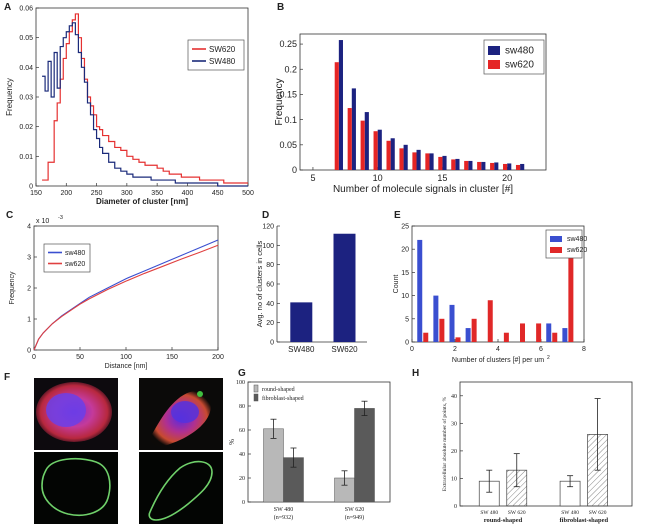  I want to click on green-spot, so click(200, 394).